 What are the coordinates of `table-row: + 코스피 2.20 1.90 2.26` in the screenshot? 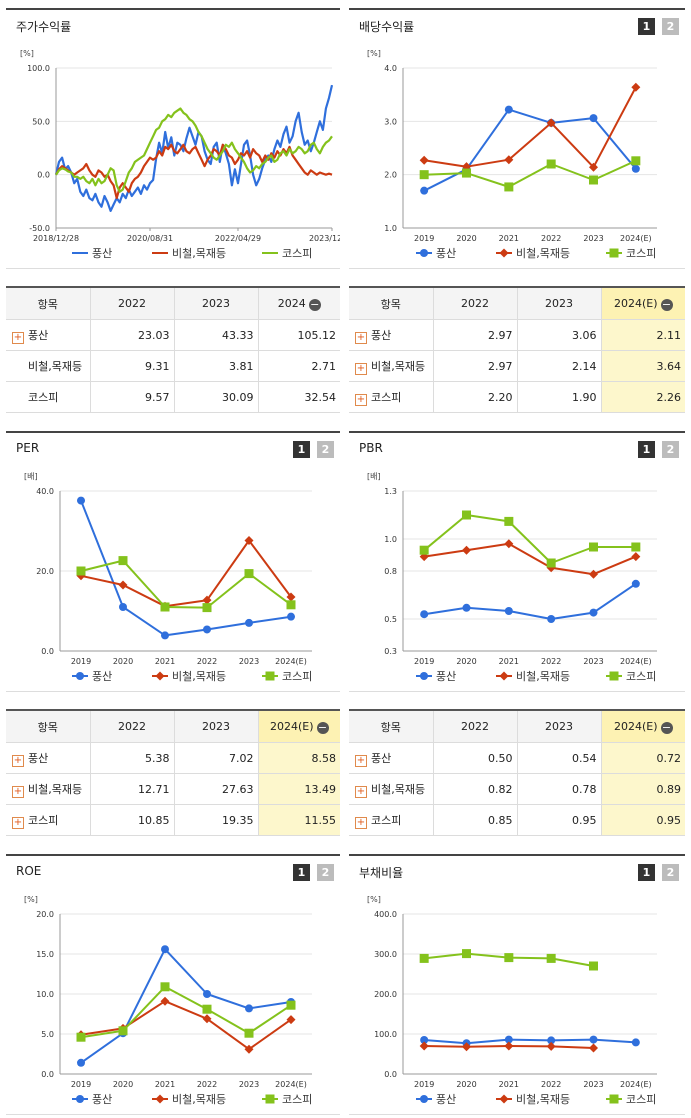 It's located at (517, 397).